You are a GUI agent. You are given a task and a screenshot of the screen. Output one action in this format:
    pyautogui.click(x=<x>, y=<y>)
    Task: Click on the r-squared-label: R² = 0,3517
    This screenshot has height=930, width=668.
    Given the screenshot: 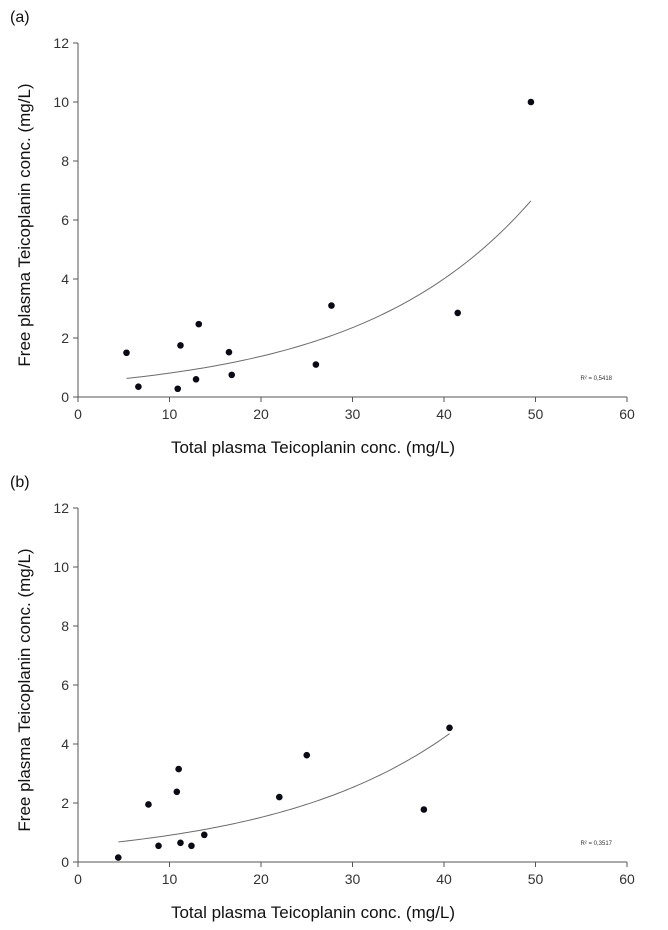 What is the action you would take?
    pyautogui.click(x=596, y=844)
    